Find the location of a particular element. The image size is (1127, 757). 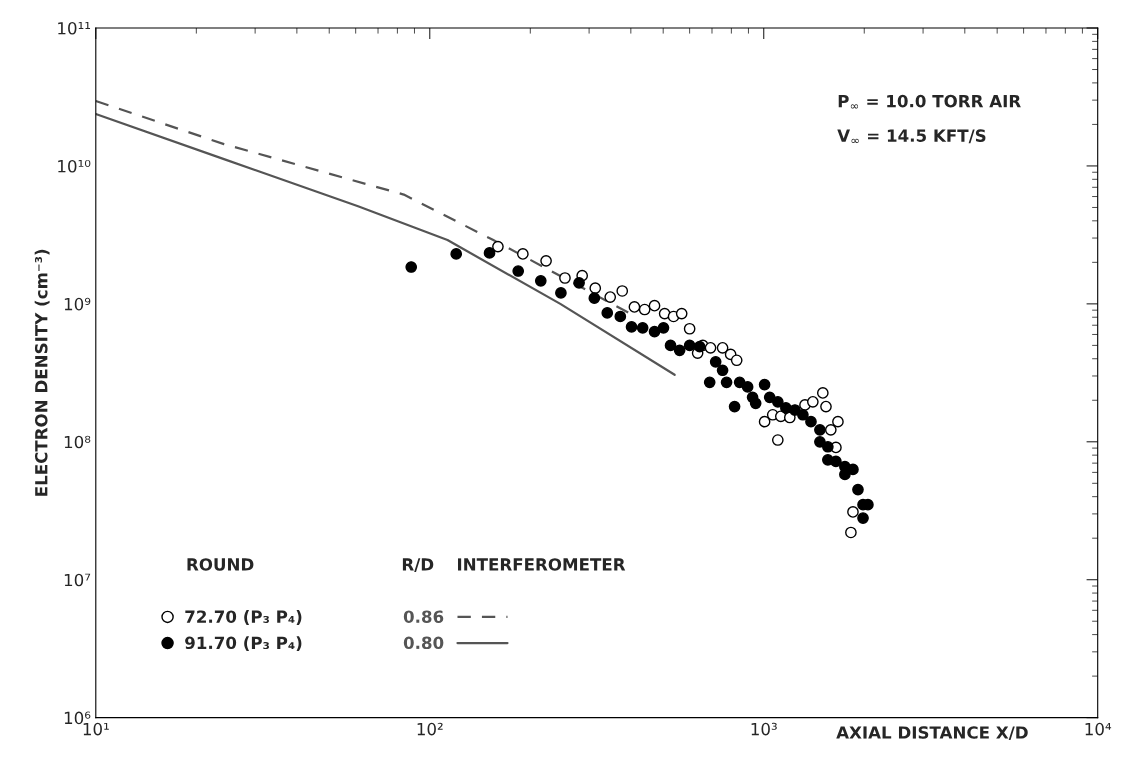

text: 0.86 is located at coordinates (423, 616).